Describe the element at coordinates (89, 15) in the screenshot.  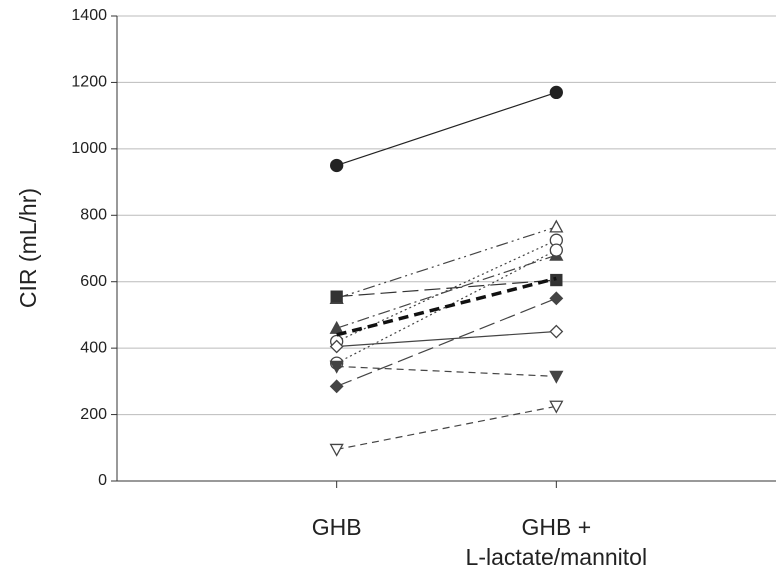
I see `y-tick-label: 1400` at that location.